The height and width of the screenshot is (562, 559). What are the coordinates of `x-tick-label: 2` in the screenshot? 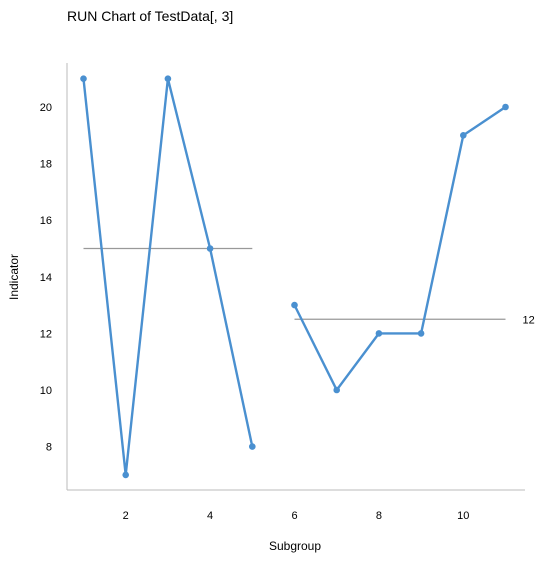 It's located at (126, 516).